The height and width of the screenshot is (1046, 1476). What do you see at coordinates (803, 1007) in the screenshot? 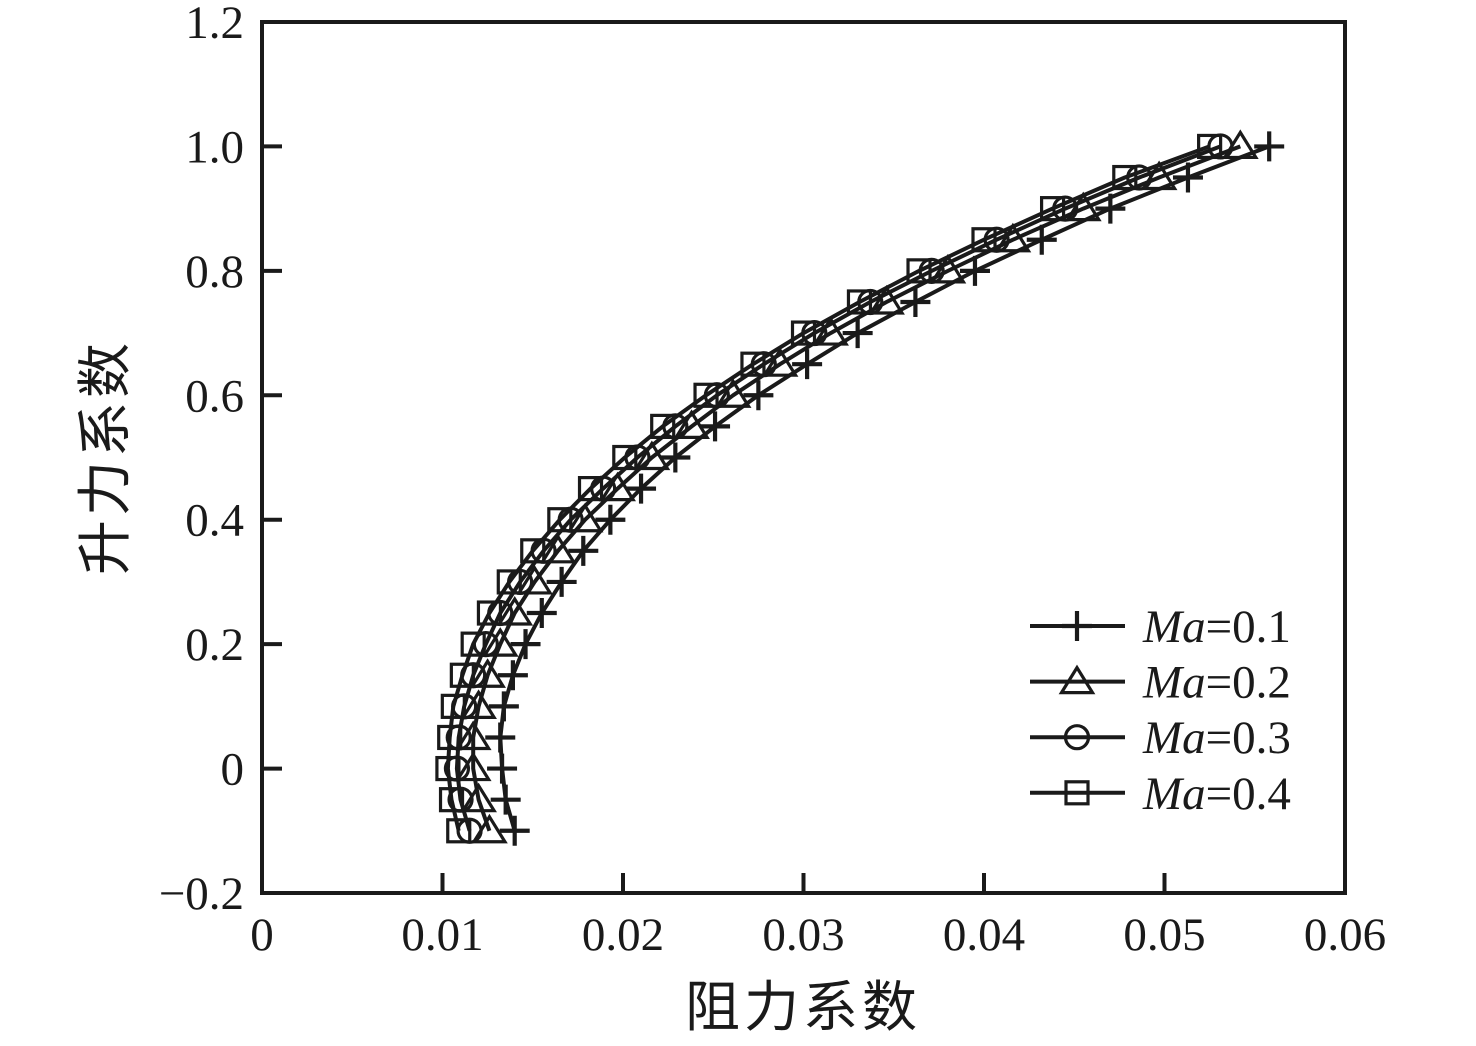
I see `x-axis-title: 阻力系数` at bounding box center [803, 1007].